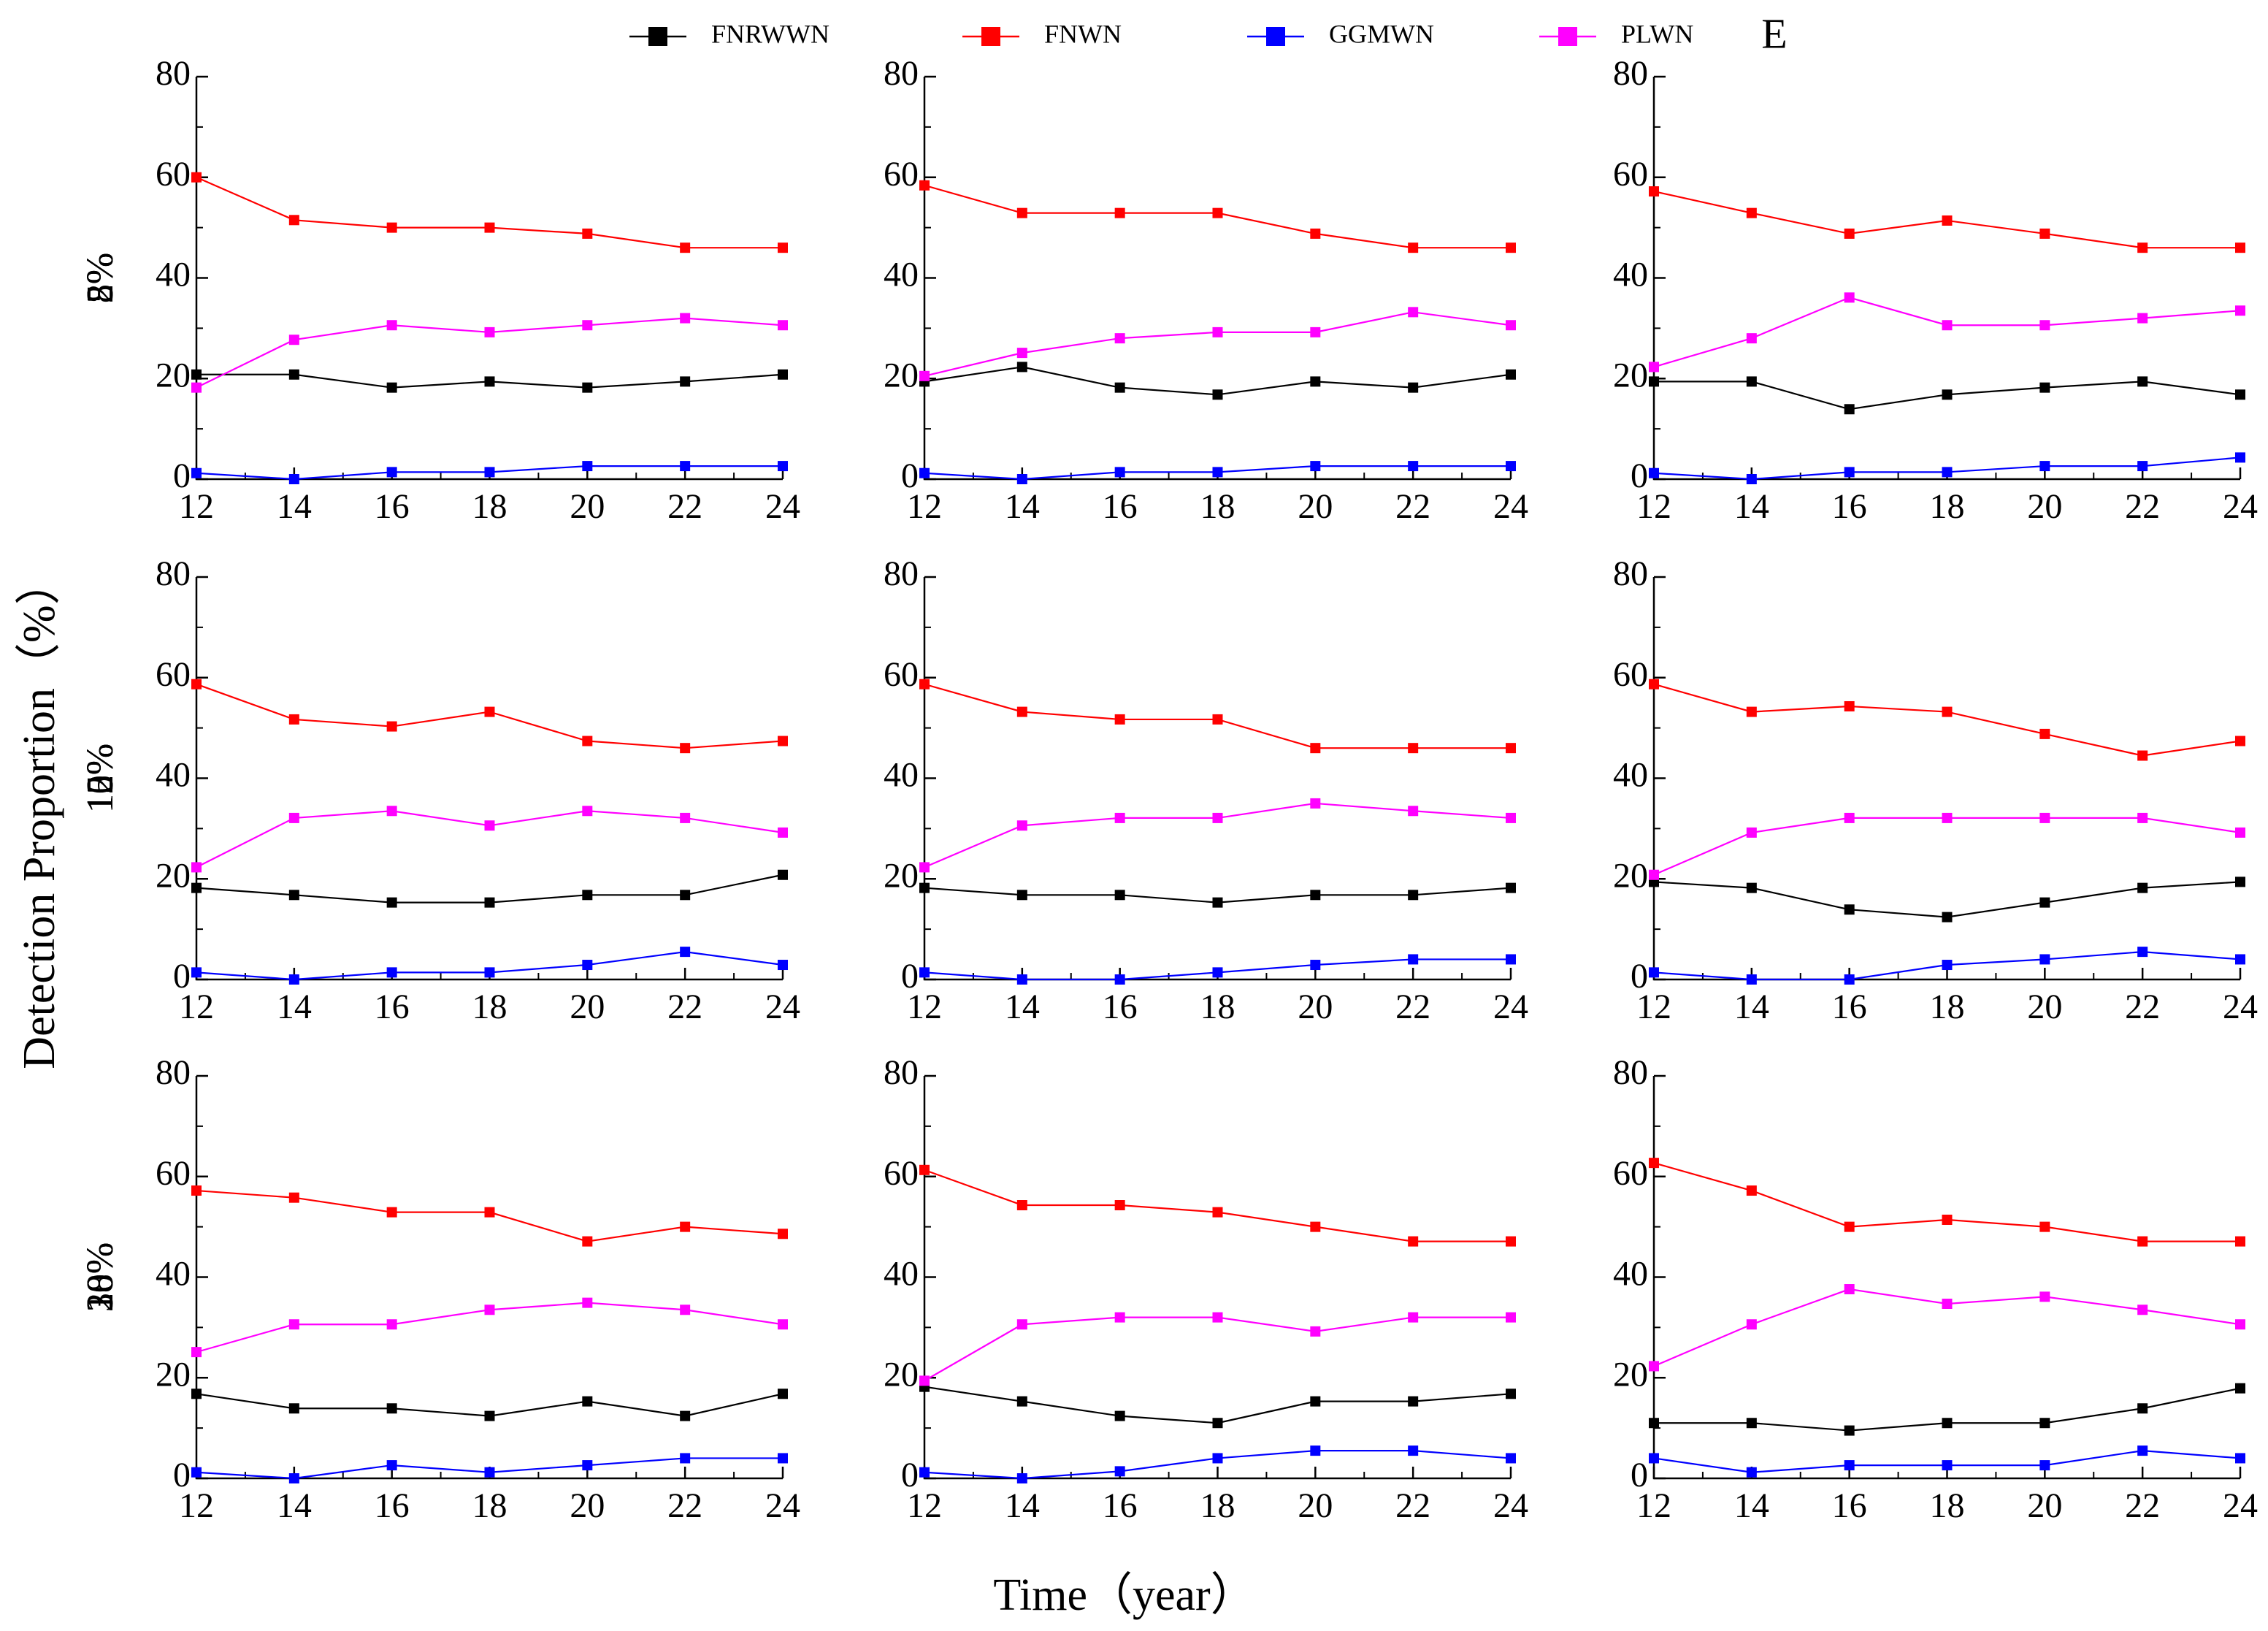 The image size is (2268, 1631). I want to click on x-tick-label: 18, so click(1947, 1505).